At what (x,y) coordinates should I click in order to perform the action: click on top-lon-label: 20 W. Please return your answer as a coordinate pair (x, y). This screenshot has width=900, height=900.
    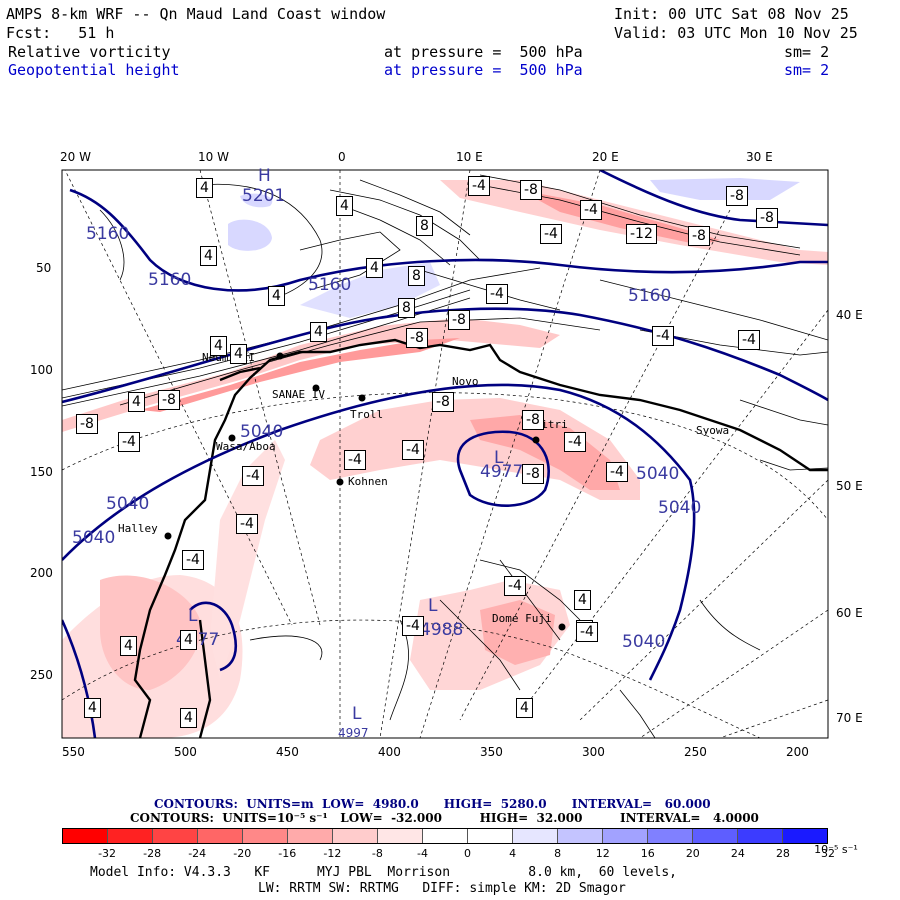
    Looking at the image, I should click on (75, 157).